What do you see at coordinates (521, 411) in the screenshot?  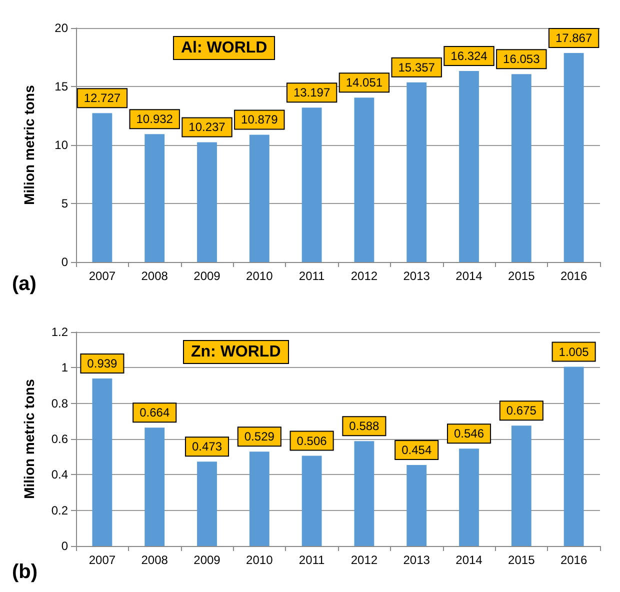 I see `data-label: 0.675` at bounding box center [521, 411].